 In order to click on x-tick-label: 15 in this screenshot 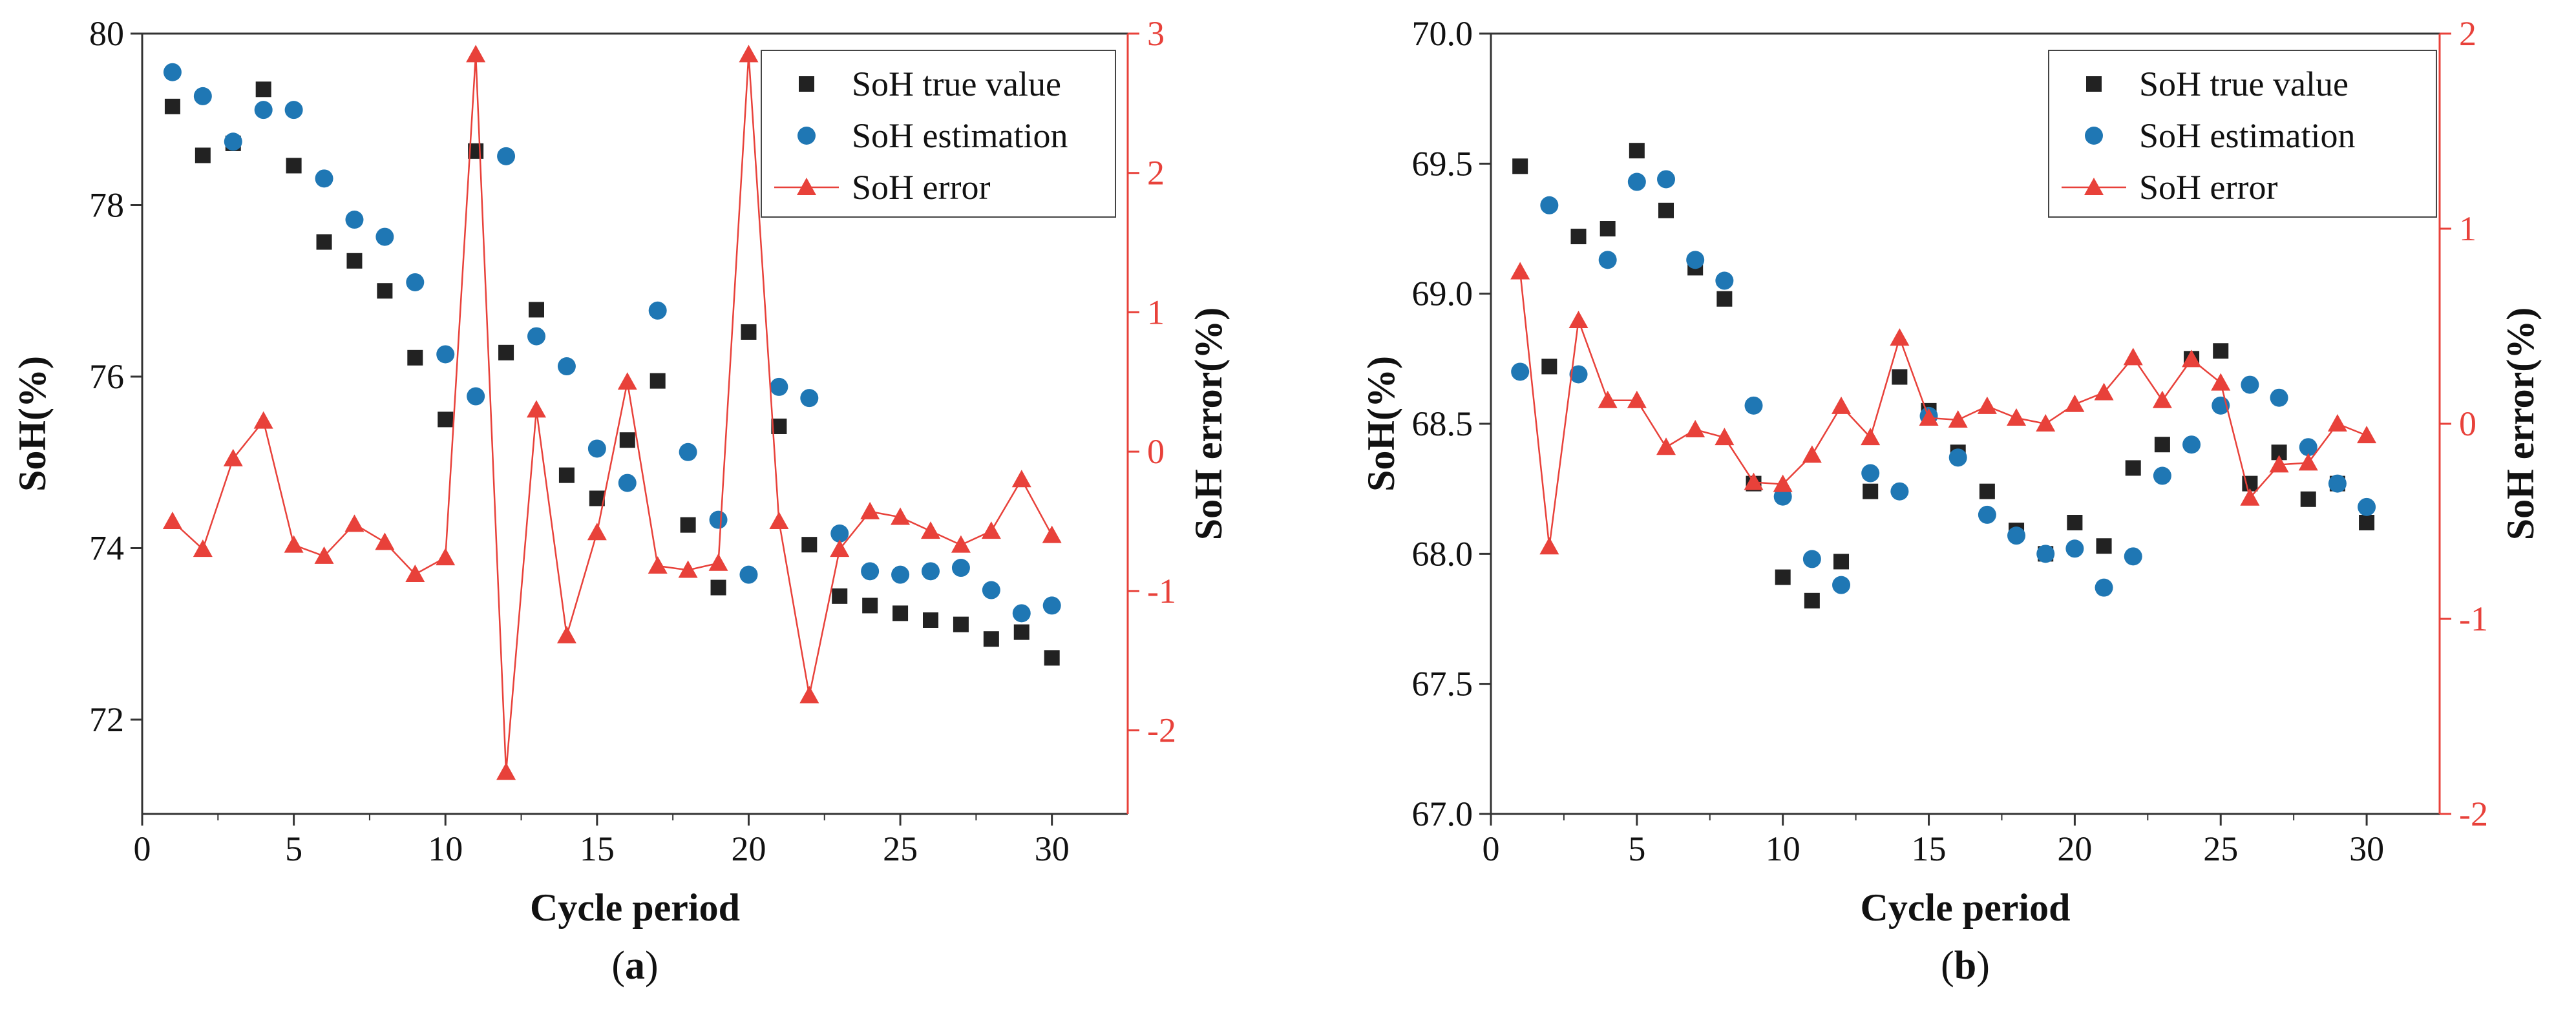, I will do `click(597, 849)`.